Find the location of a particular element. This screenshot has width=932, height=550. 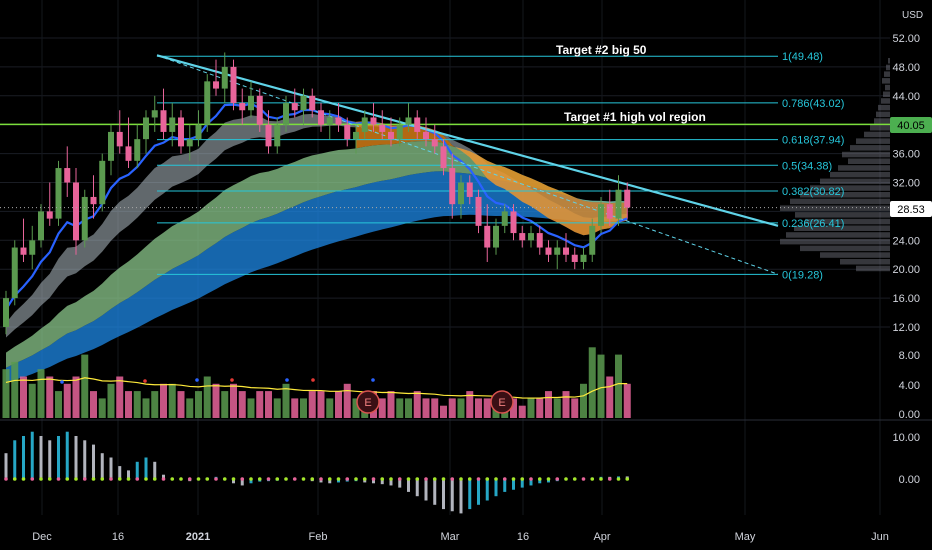

high-vol-price-badge is located at coordinates (911, 125).